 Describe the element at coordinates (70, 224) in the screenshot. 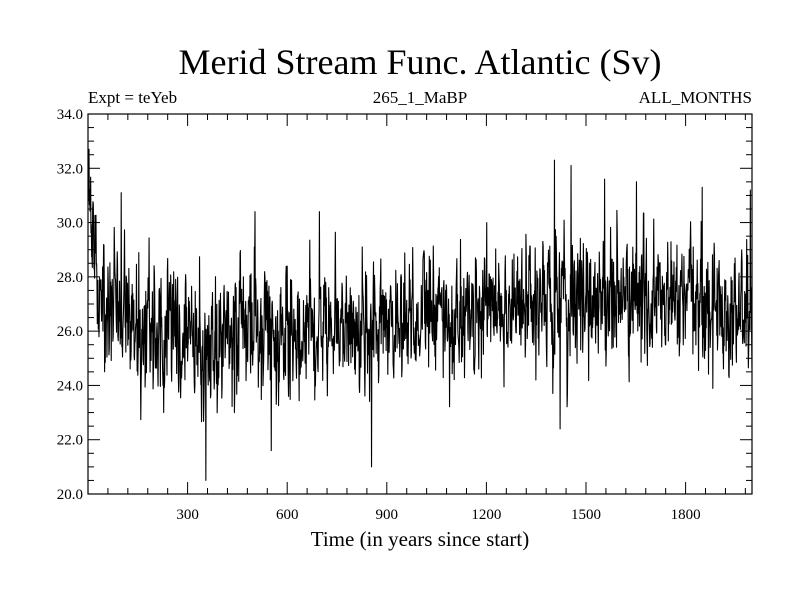

I see `y-tick-label-5: 30.0` at that location.